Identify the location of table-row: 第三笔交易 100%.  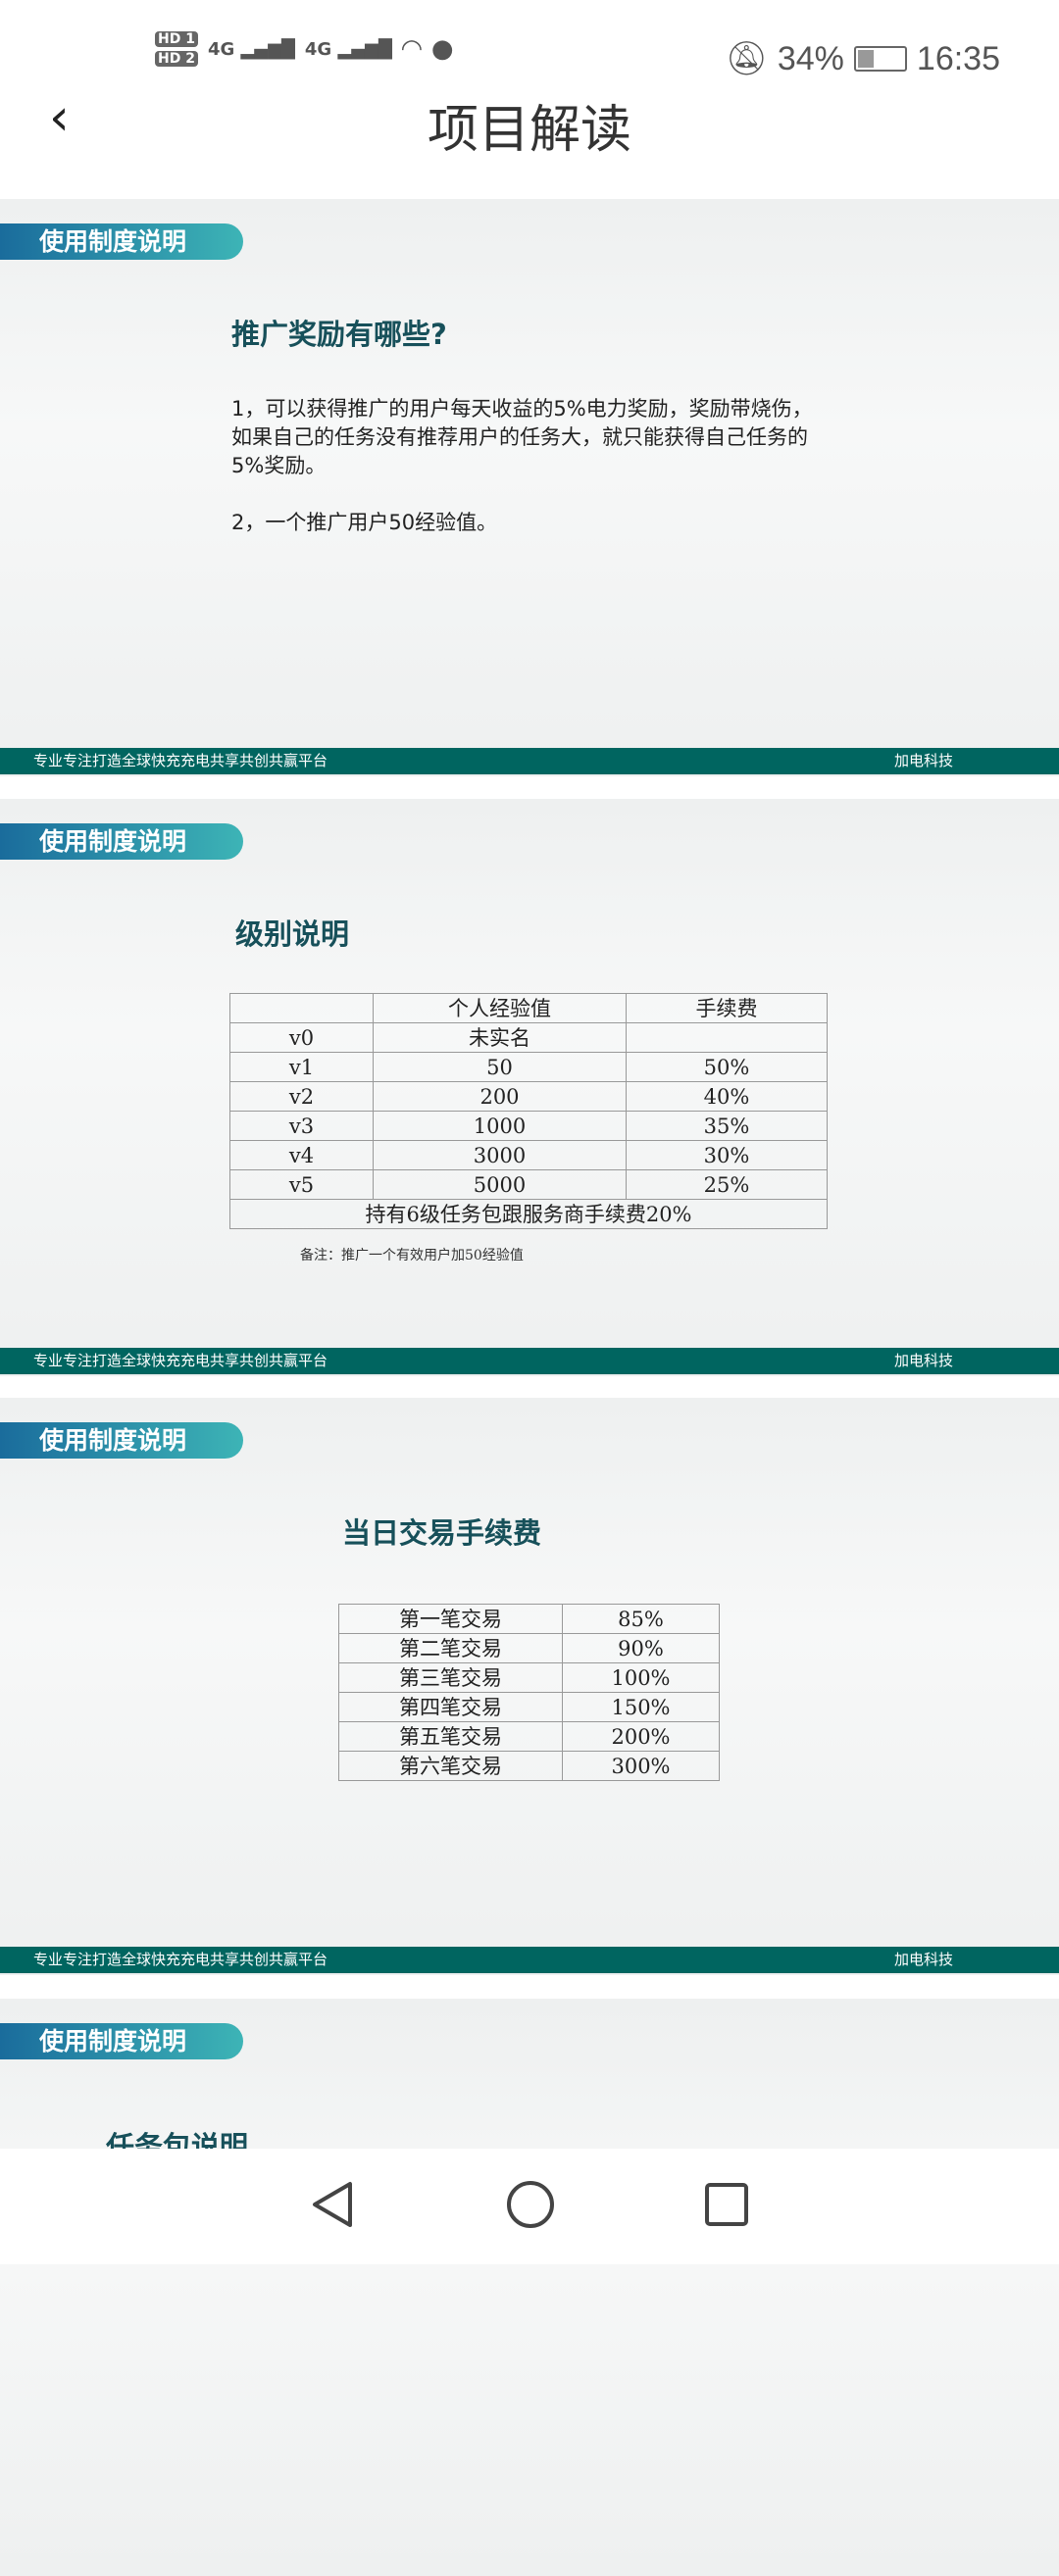
(529, 1677).